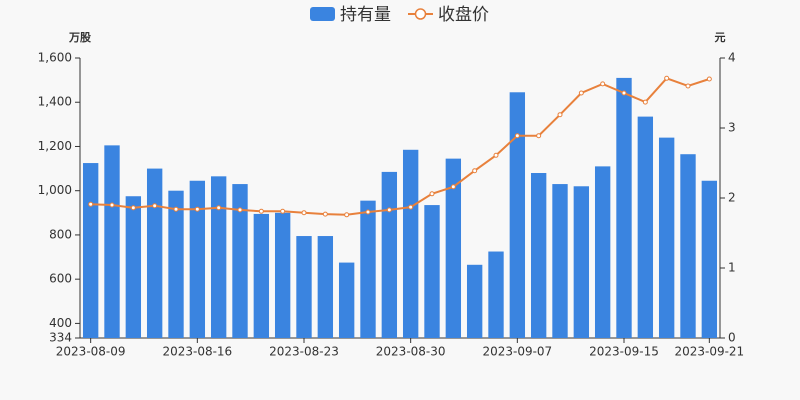  What do you see at coordinates (197, 352) in the screenshot?
I see `x-tick-label: 2023-08-16` at bounding box center [197, 352].